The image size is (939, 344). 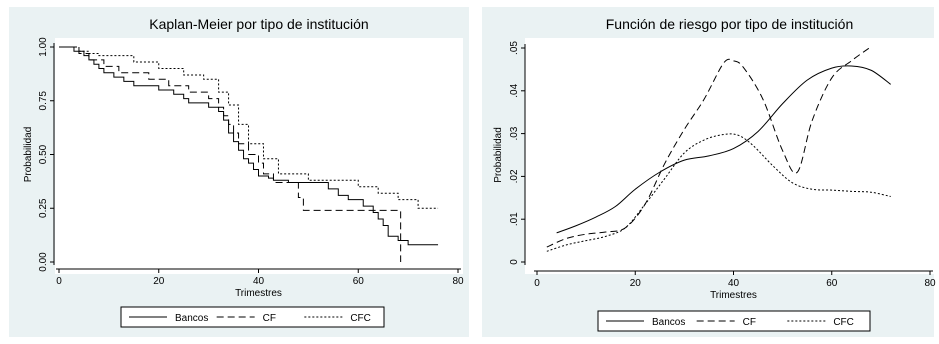 I want to click on series-line-cfc, so click(x=718, y=192).